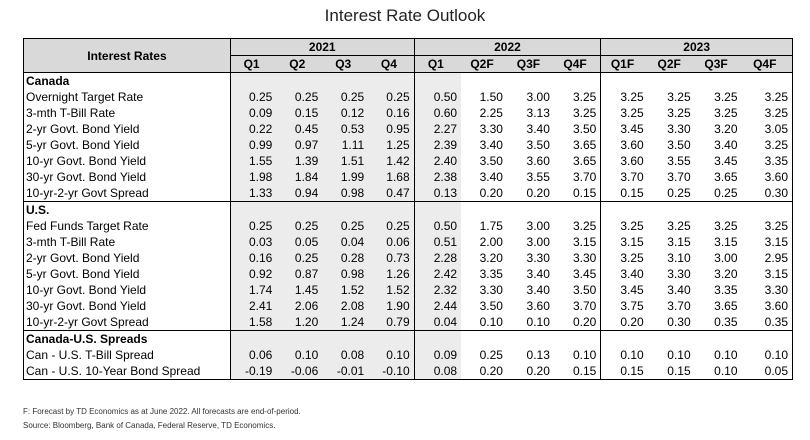 The image size is (810, 440). Describe the element at coordinates (345, 355) in the screenshot. I see `table-cell: 0.08` at that location.